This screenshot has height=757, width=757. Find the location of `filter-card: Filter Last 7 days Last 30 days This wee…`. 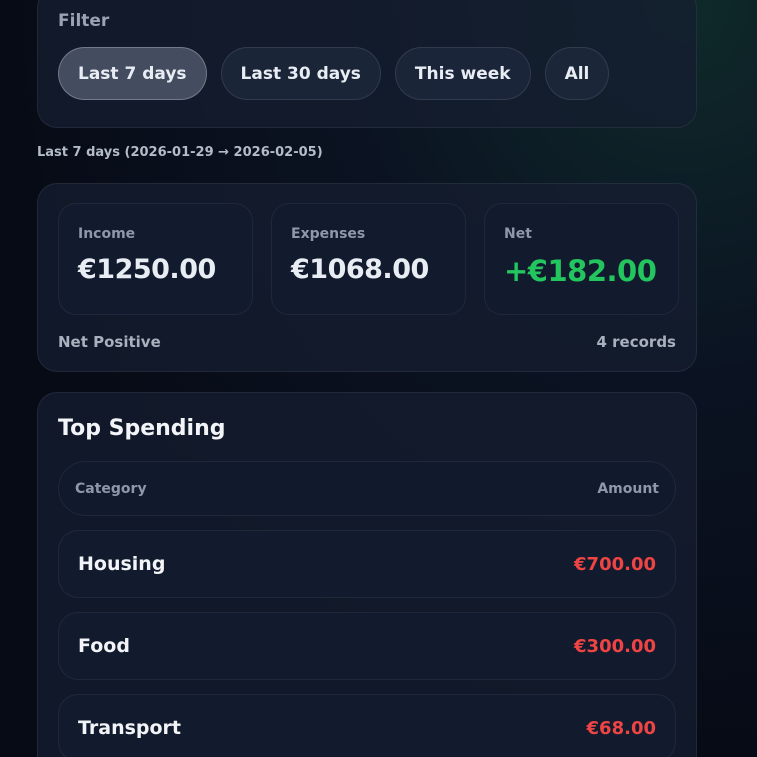

filter-card: Filter Last 7 days Last 30 days This wee… is located at coordinates (367, 64).